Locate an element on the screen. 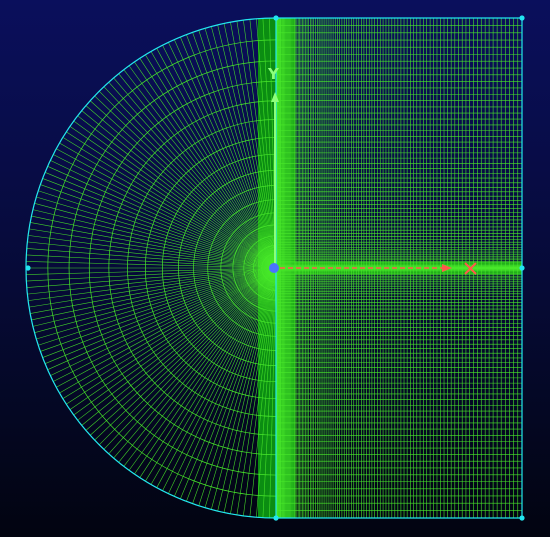 The height and width of the screenshot is (537, 550). arrow-right-icon is located at coordinates (447, 268).